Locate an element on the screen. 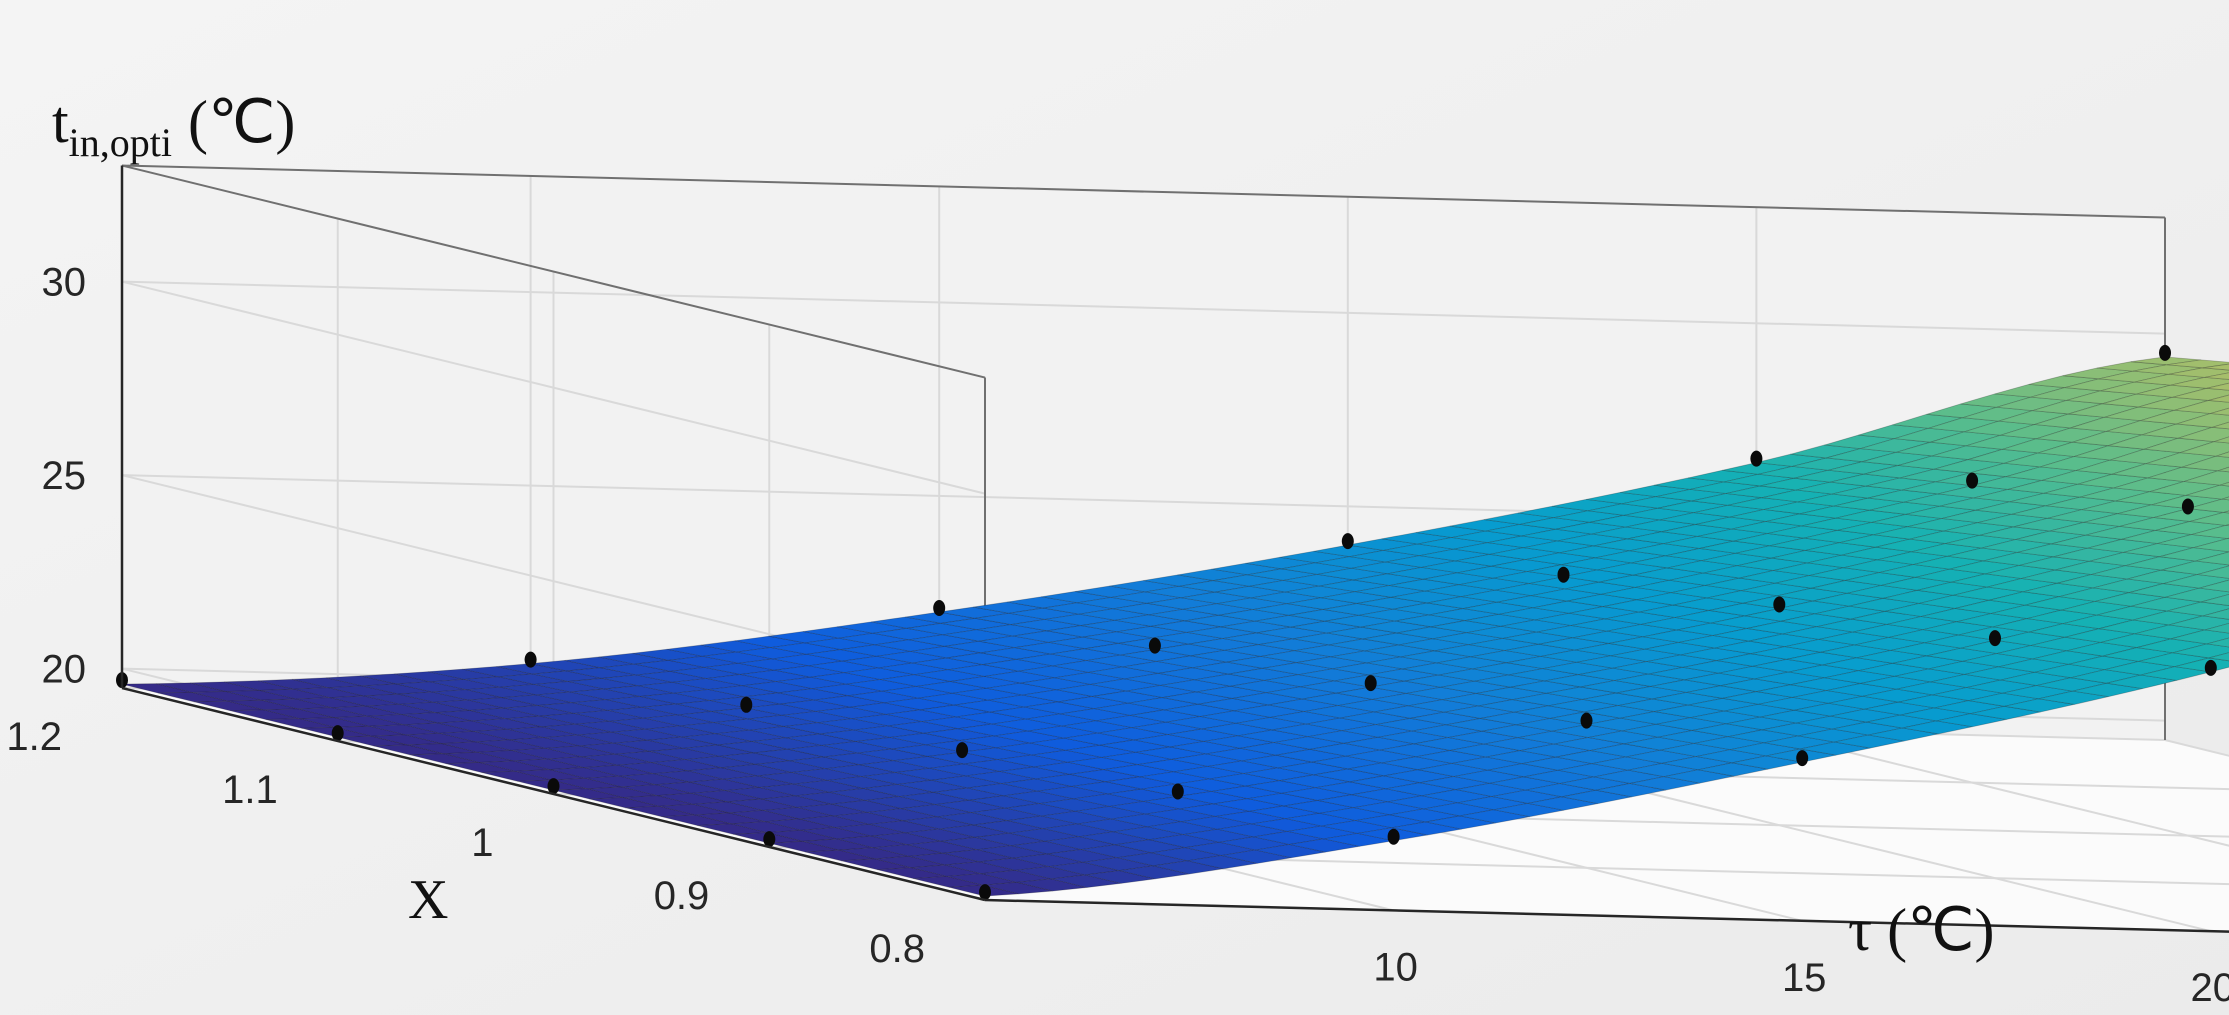  tau-axis-line is located at coordinates (1606, 915).